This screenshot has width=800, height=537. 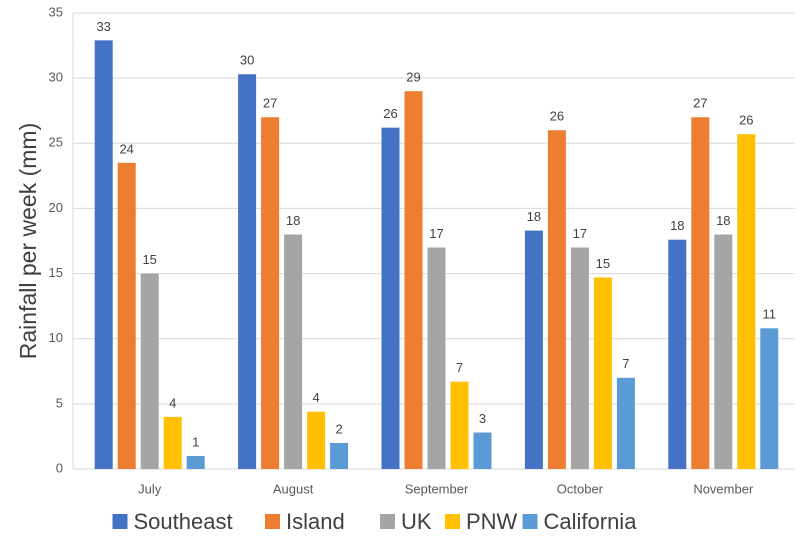 I want to click on data-label: 30, so click(x=247, y=60).